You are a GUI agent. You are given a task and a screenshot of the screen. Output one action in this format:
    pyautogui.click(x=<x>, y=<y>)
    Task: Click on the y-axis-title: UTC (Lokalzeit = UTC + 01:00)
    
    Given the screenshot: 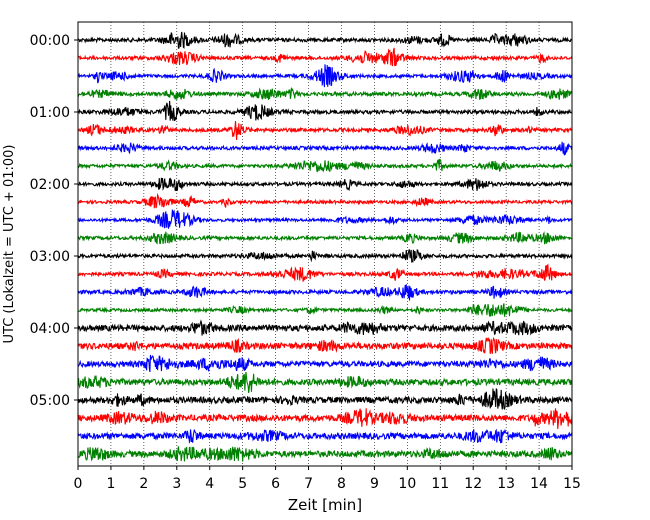 What is the action you would take?
    pyautogui.click(x=9, y=244)
    